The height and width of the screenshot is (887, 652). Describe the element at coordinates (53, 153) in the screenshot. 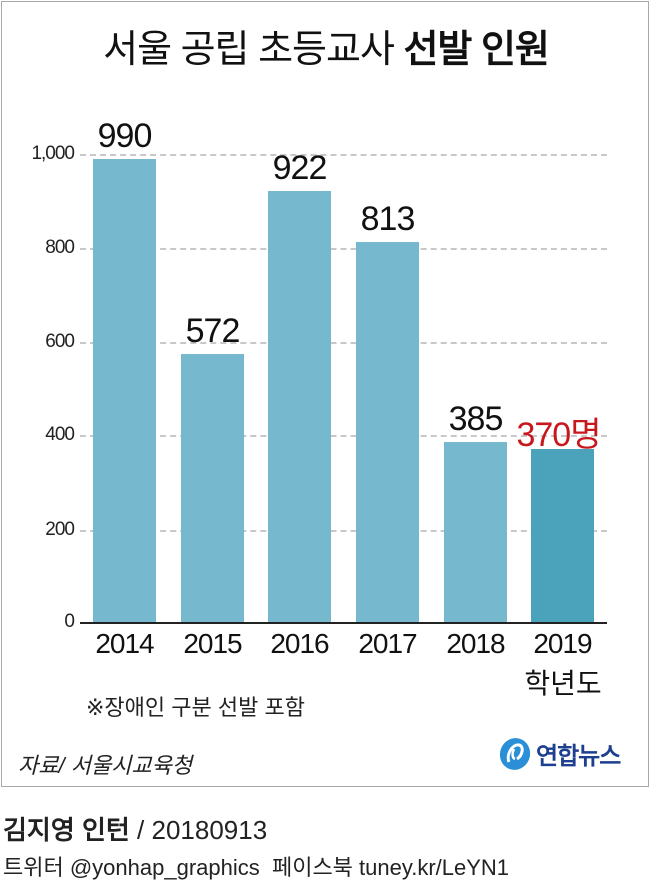

I see `y-tick-1000: 1,000` at that location.